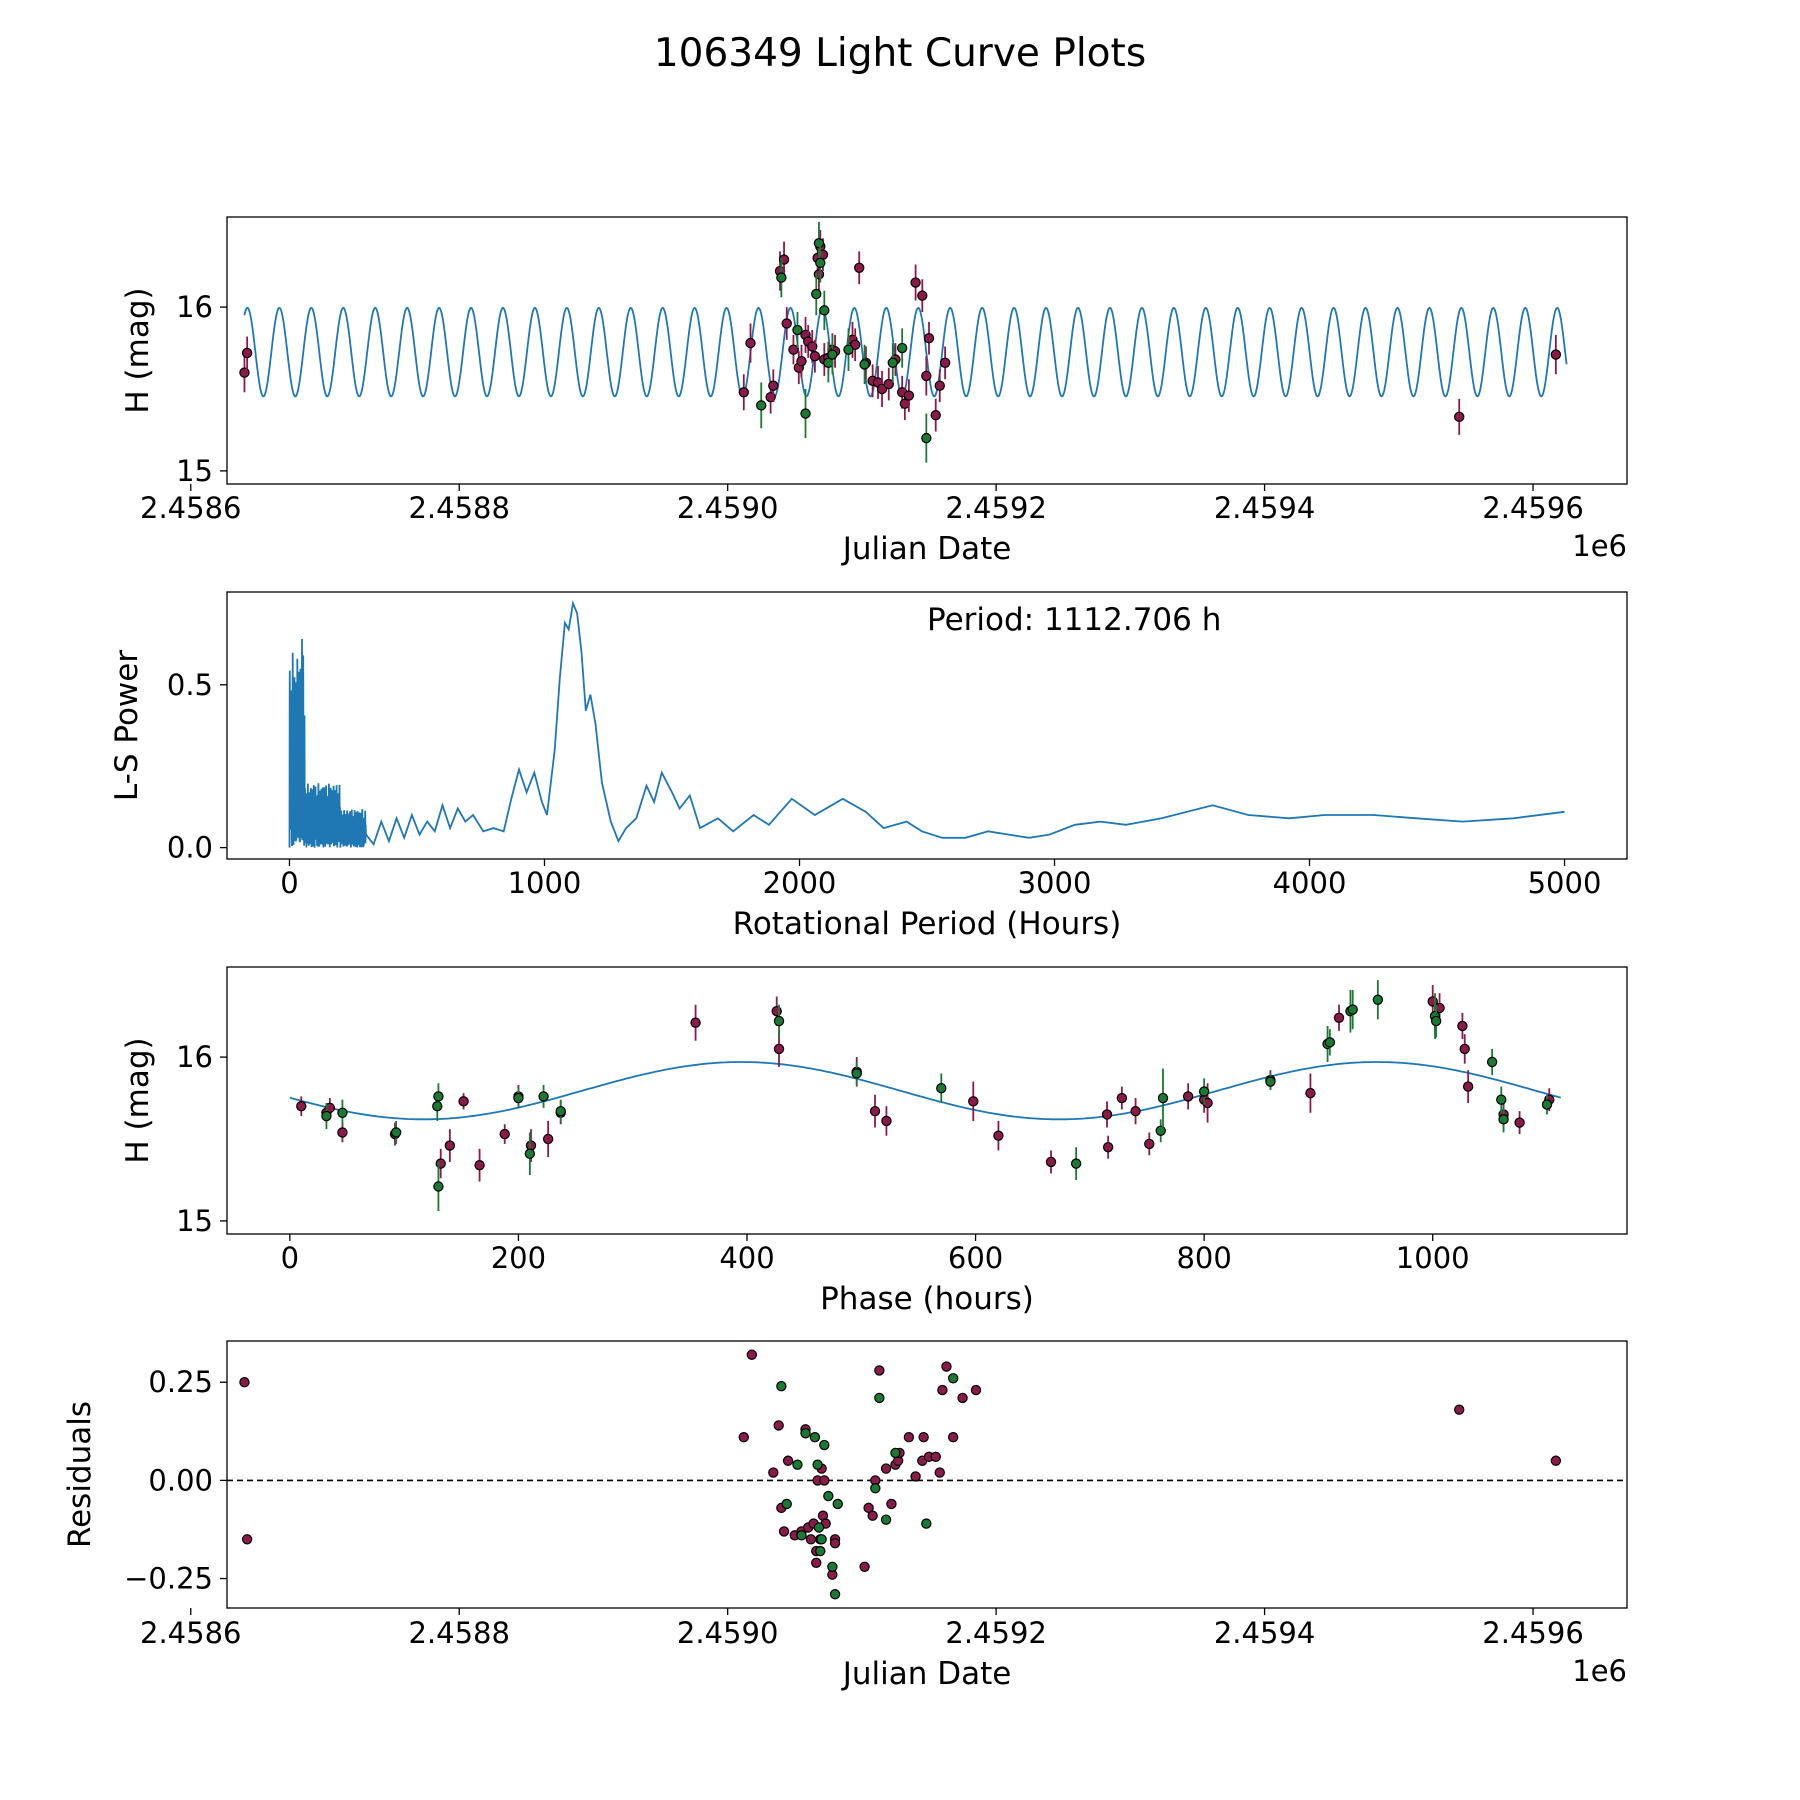 This screenshot has height=1800, width=1800. I want to click on chart-0-ylabel: H (mag), so click(138, 350).